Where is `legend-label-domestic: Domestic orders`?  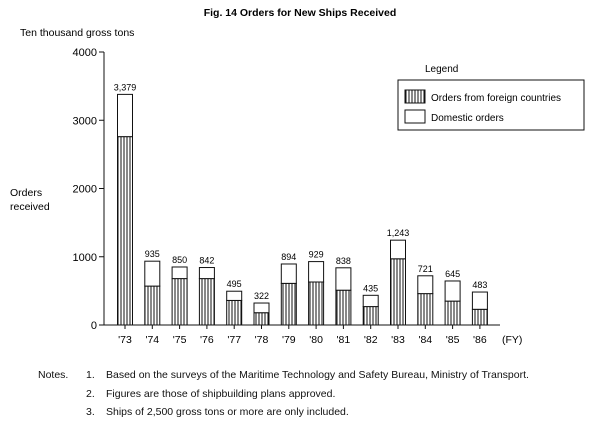 legend-label-domestic: Domestic orders is located at coordinates (467, 118).